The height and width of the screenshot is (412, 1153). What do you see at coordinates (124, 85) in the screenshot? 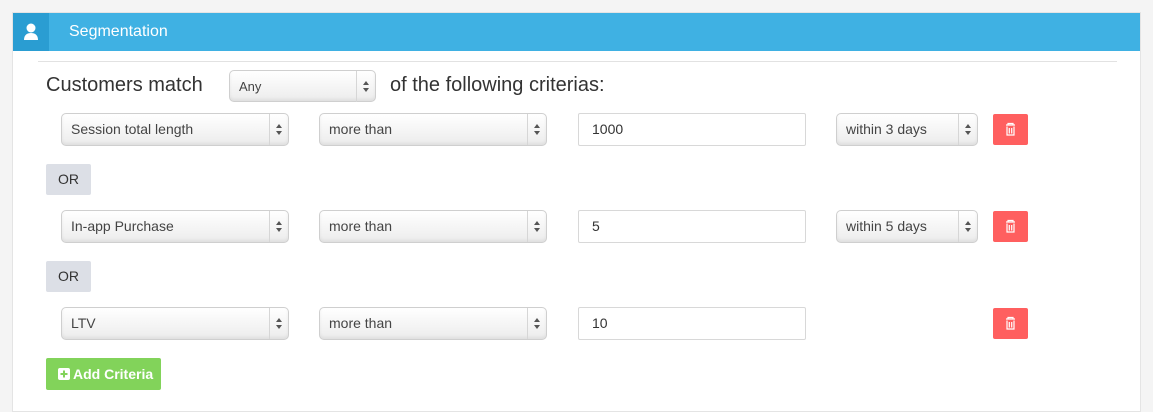
I see `match-prefix: Customers match` at bounding box center [124, 85].